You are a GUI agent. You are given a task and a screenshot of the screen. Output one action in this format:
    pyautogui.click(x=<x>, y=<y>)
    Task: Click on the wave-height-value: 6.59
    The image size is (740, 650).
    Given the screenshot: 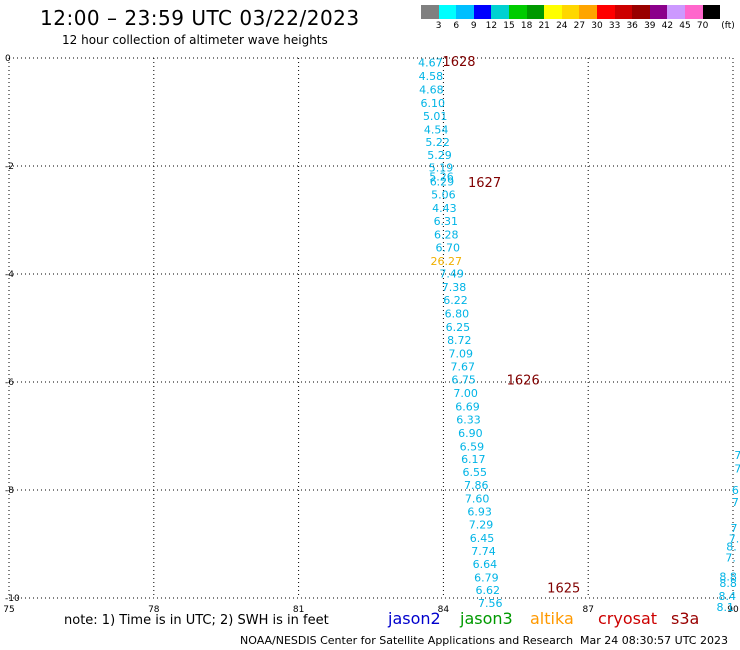 What is the action you would take?
    pyautogui.click(x=472, y=446)
    